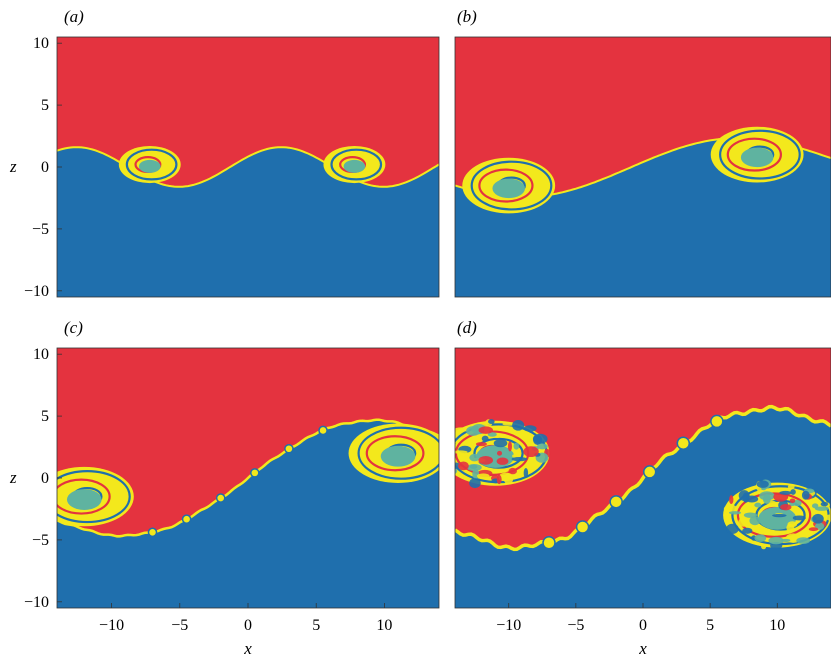  I want to click on panel-label: (a), so click(74, 16).